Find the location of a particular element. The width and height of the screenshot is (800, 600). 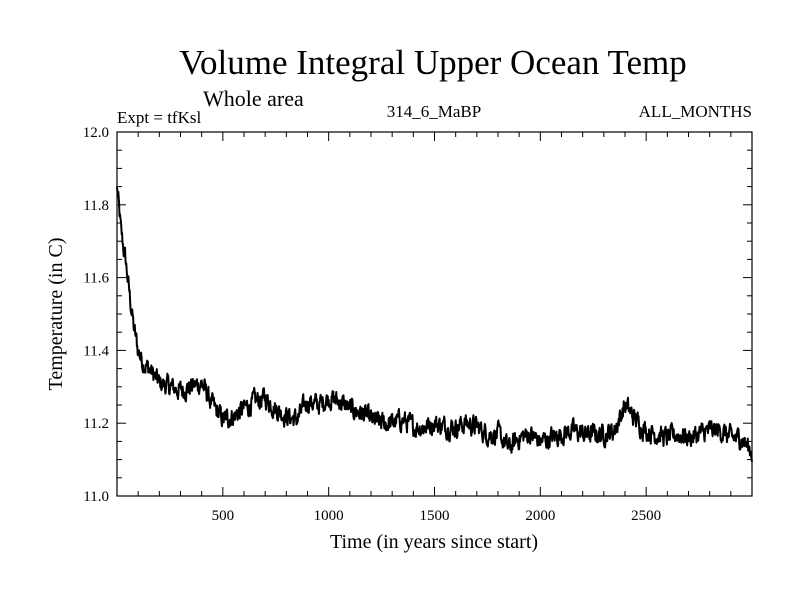

y-axis-label: Temperature (in C) is located at coordinates (56, 314).